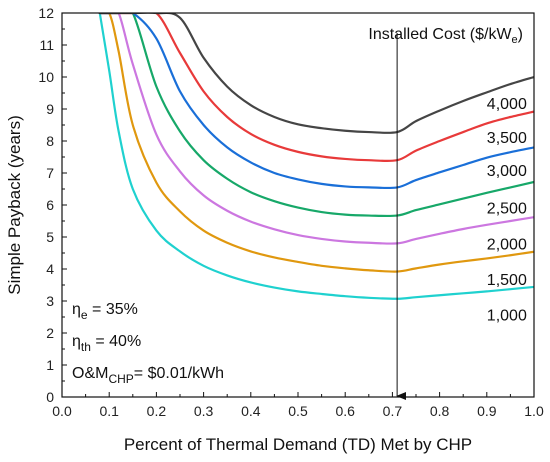  Describe the element at coordinates (46, 13) in the screenshot. I see `y-tick-label: 12` at that location.